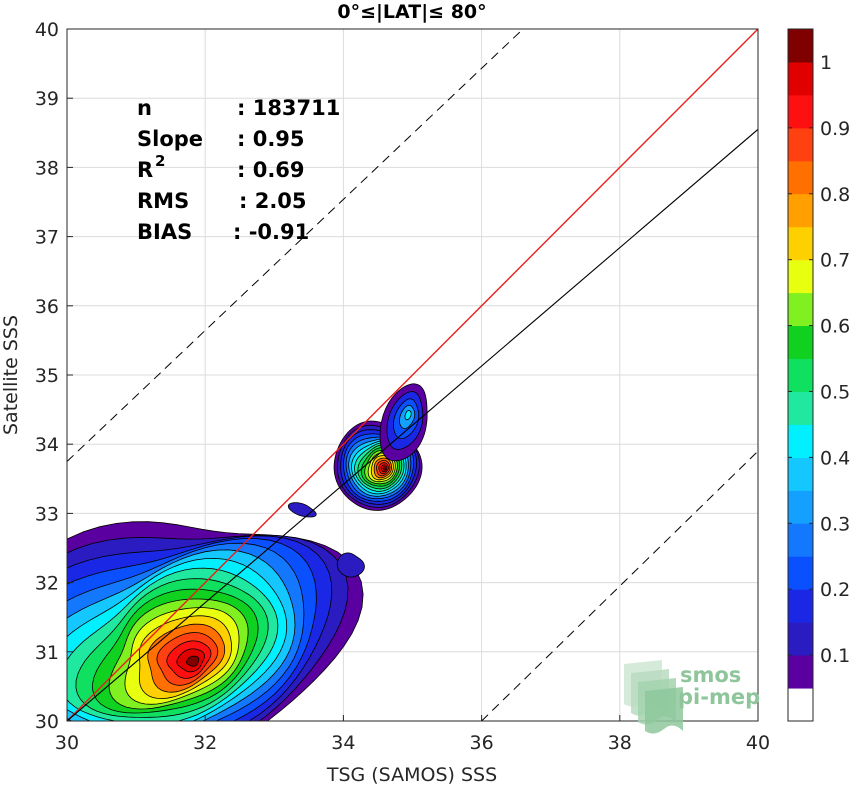 The height and width of the screenshot is (787, 855). I want to click on colorbar-frame, so click(800, 375).